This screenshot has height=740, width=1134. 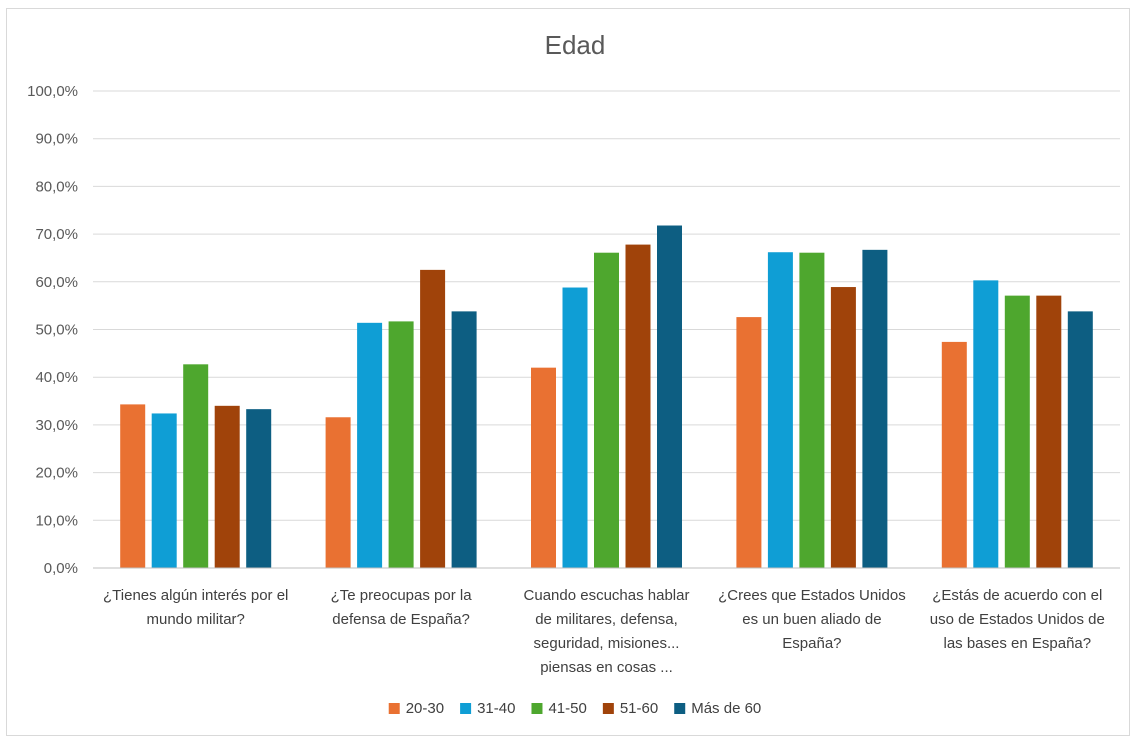 I want to click on category-label: ¿Tienes algún interés por el, so click(x=195, y=595).